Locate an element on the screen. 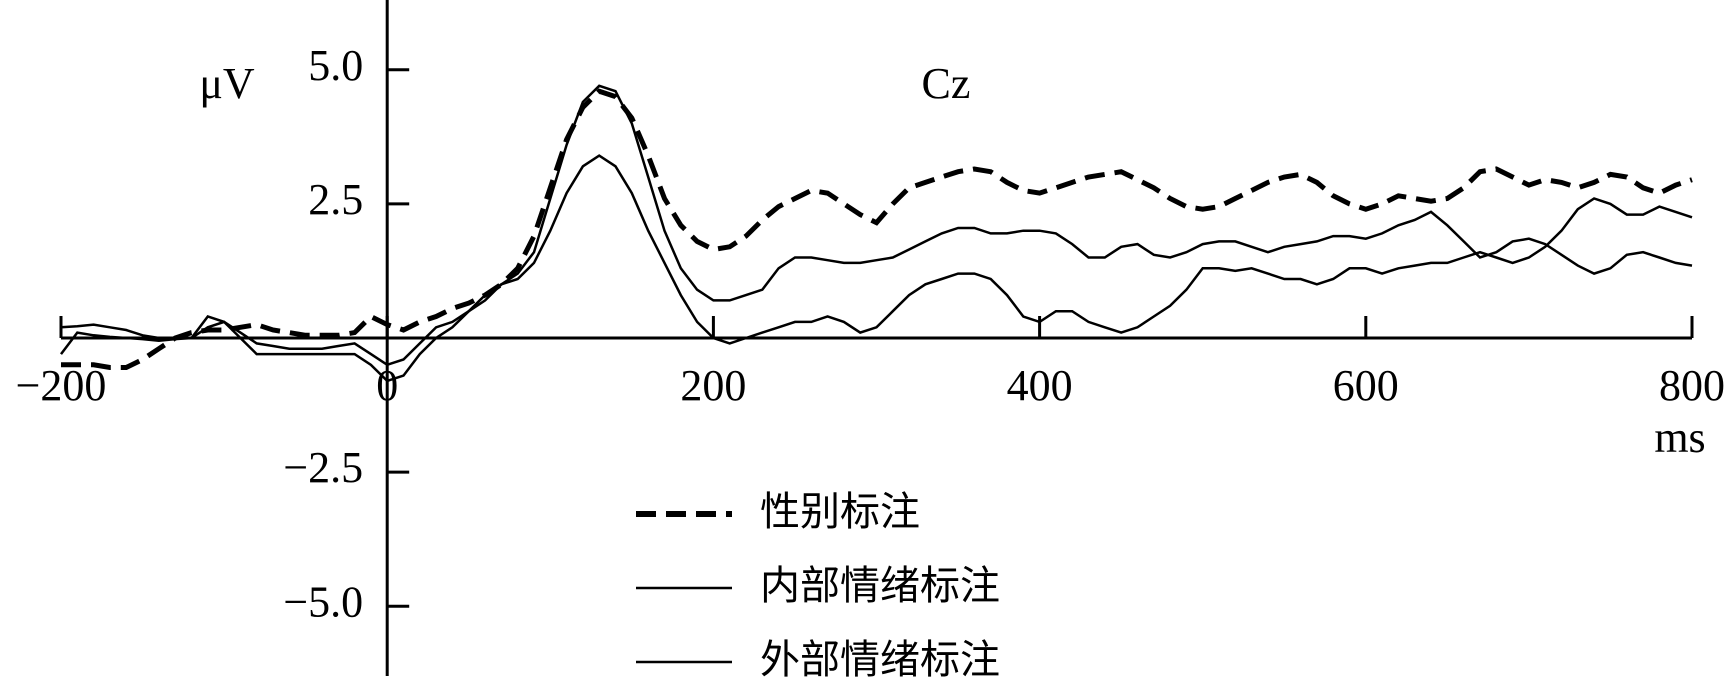  x-tick-label: −200 is located at coordinates (61, 385).